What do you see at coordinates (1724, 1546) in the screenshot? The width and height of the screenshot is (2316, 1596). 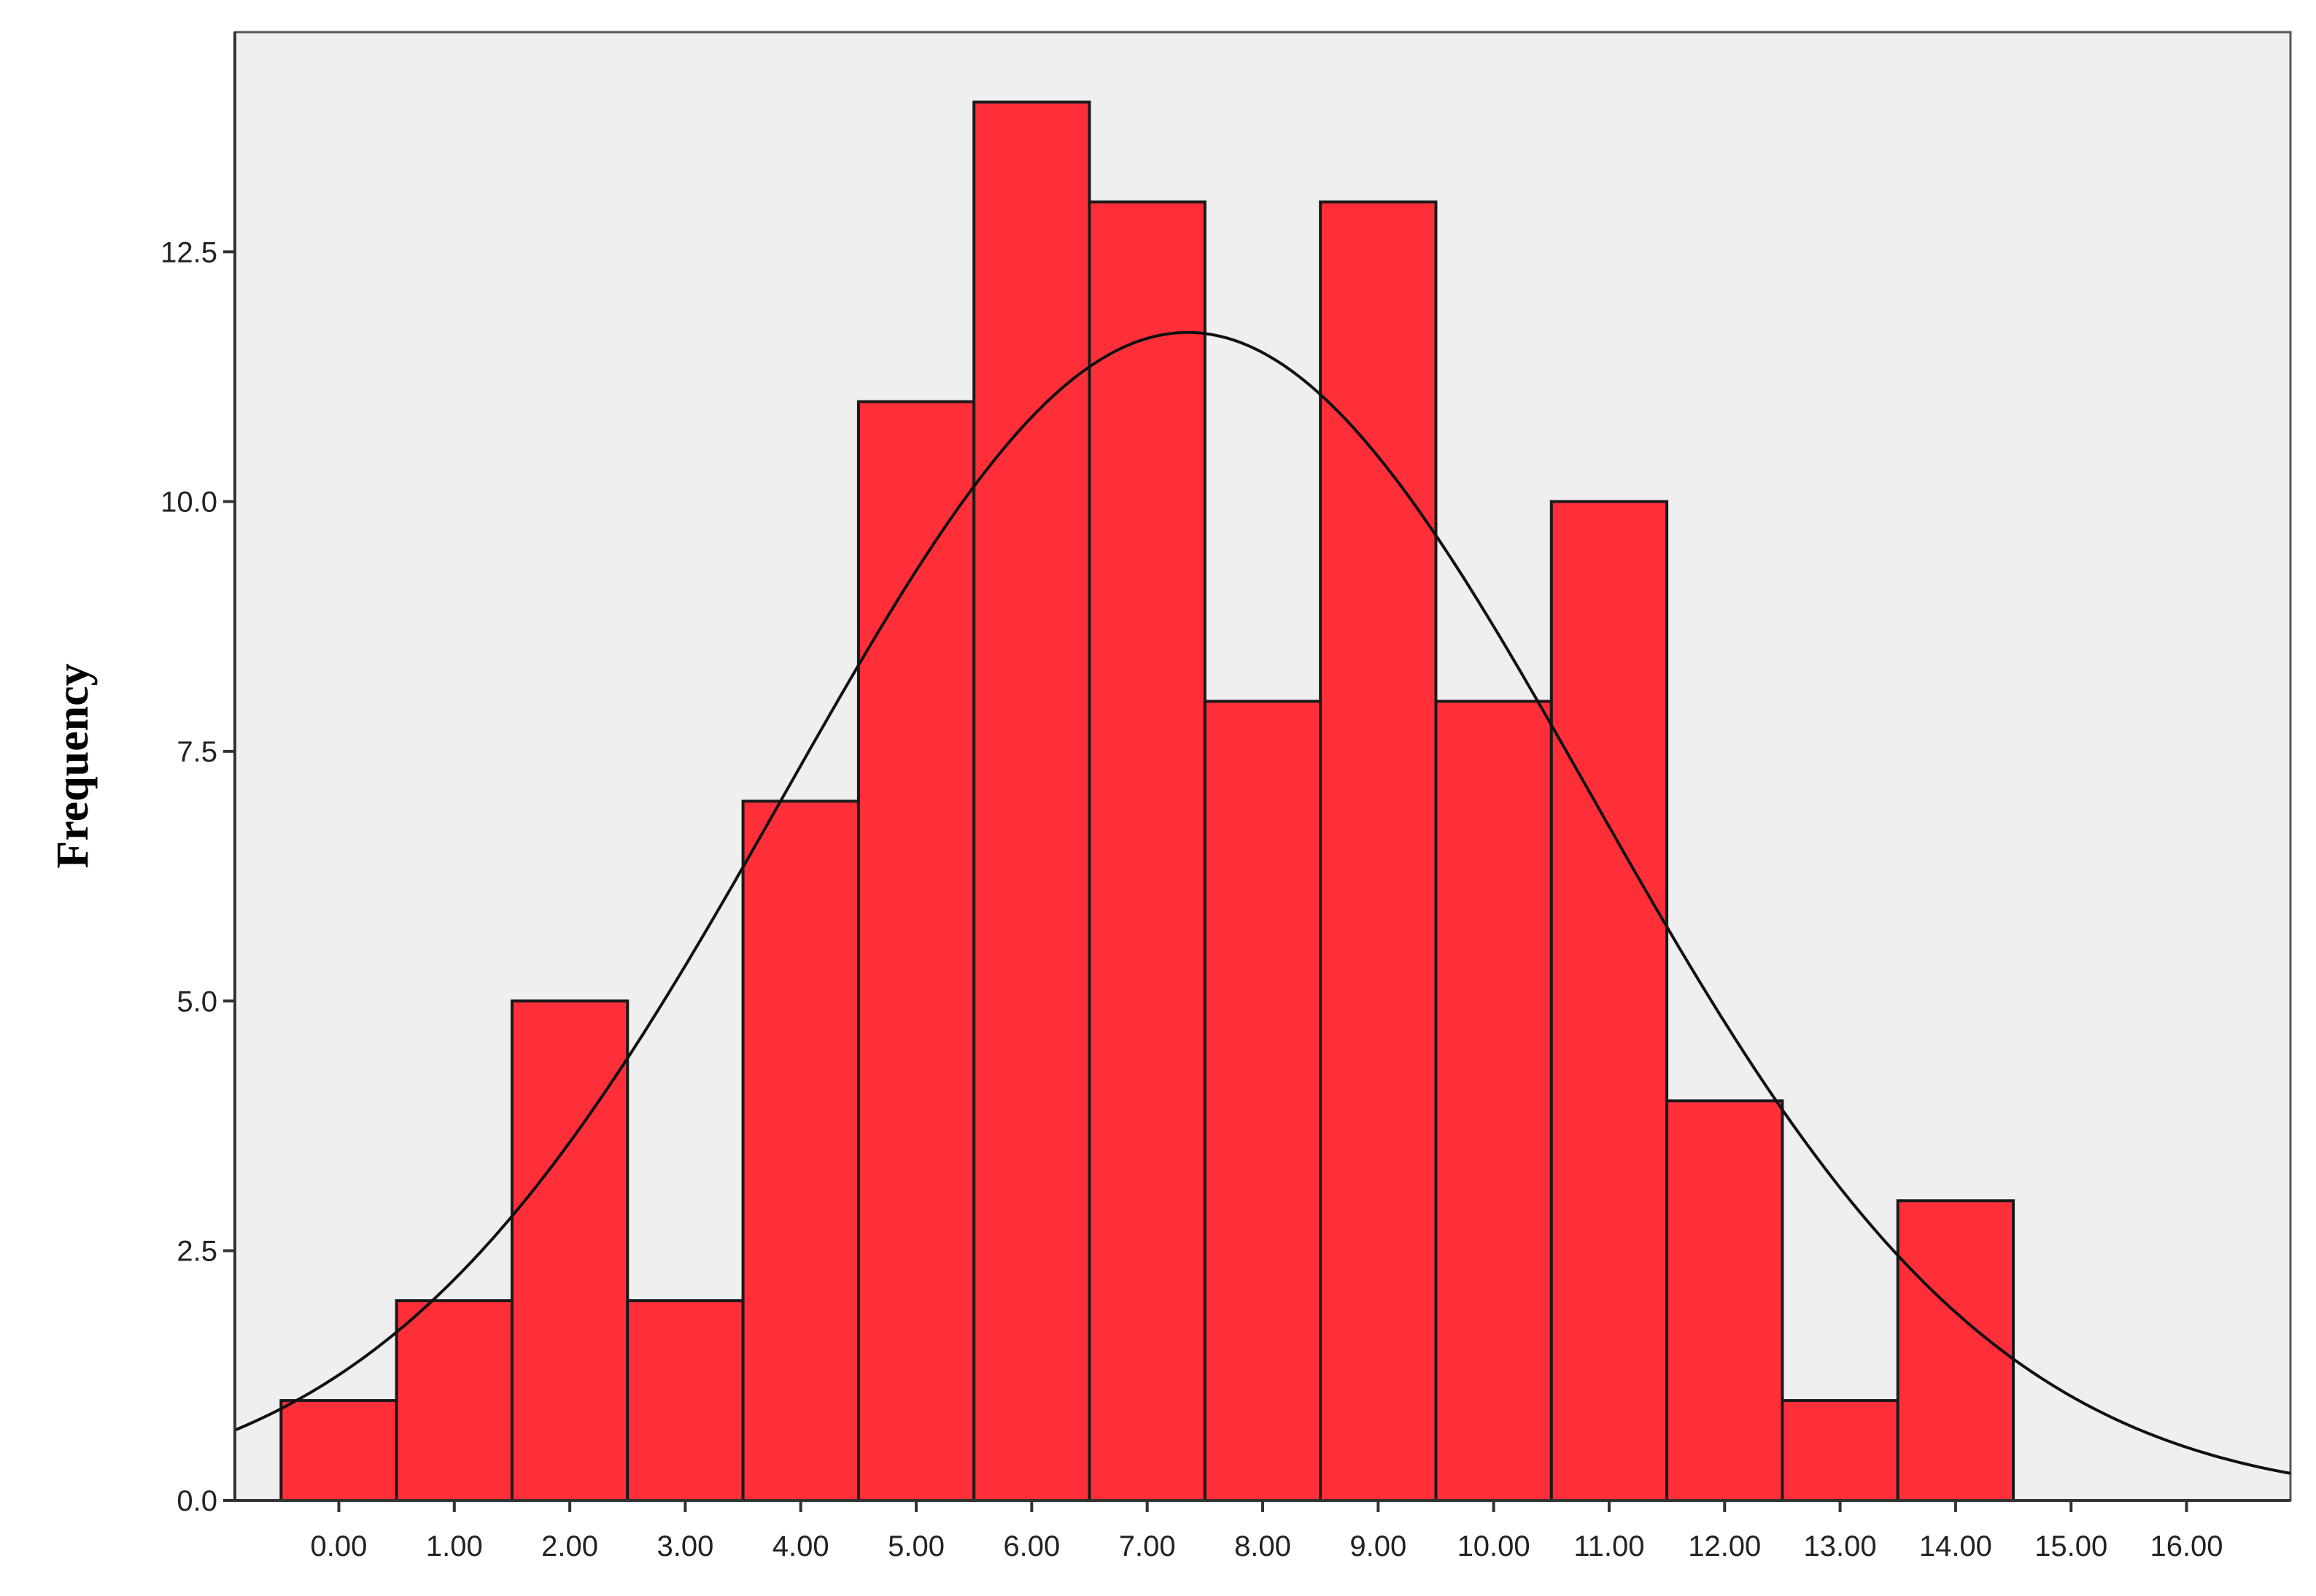 I see `x-tick-label: 12.00` at bounding box center [1724, 1546].